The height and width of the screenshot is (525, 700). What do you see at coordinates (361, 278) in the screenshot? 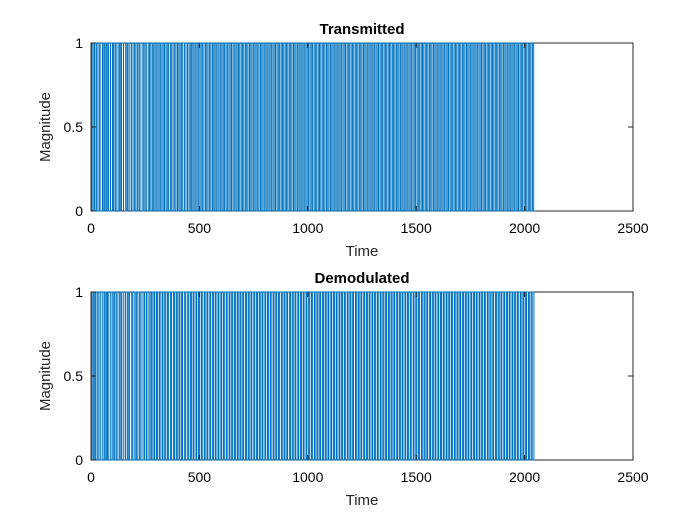
I see `chart-title: Demodulated` at bounding box center [361, 278].